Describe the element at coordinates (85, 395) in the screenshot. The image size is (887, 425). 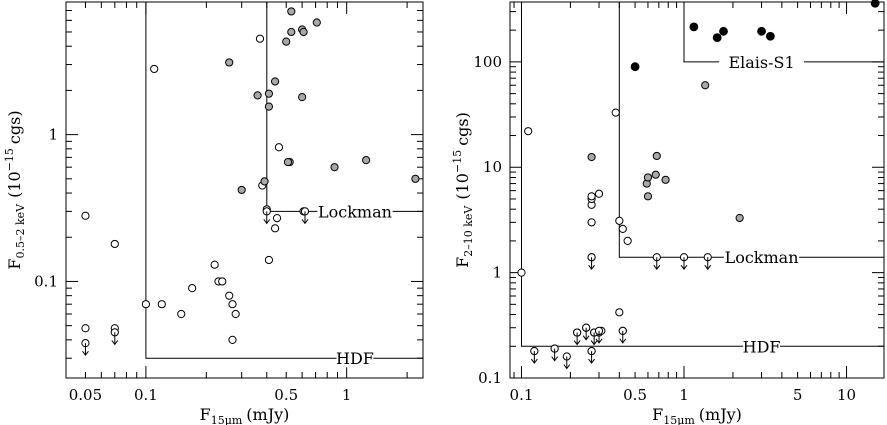
I see `x-tick-label: 0.05` at that location.